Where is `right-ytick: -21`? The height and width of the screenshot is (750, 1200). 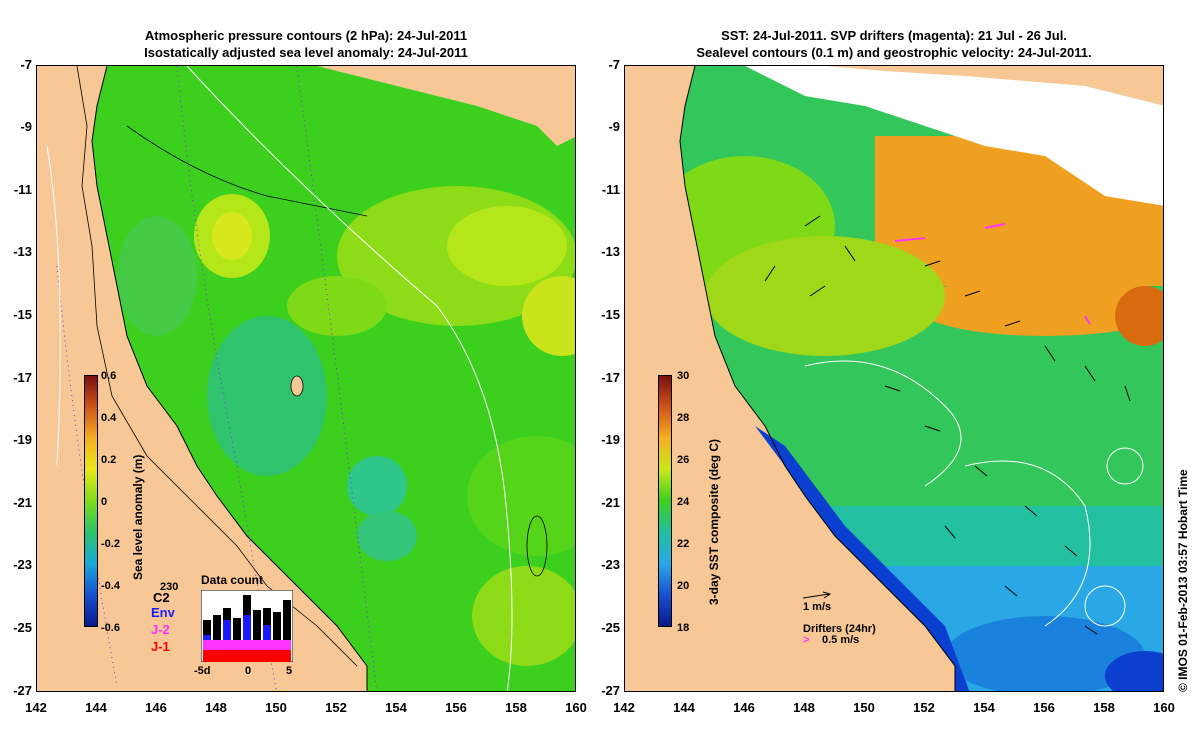
right-ytick: -21 is located at coordinates (610, 502).